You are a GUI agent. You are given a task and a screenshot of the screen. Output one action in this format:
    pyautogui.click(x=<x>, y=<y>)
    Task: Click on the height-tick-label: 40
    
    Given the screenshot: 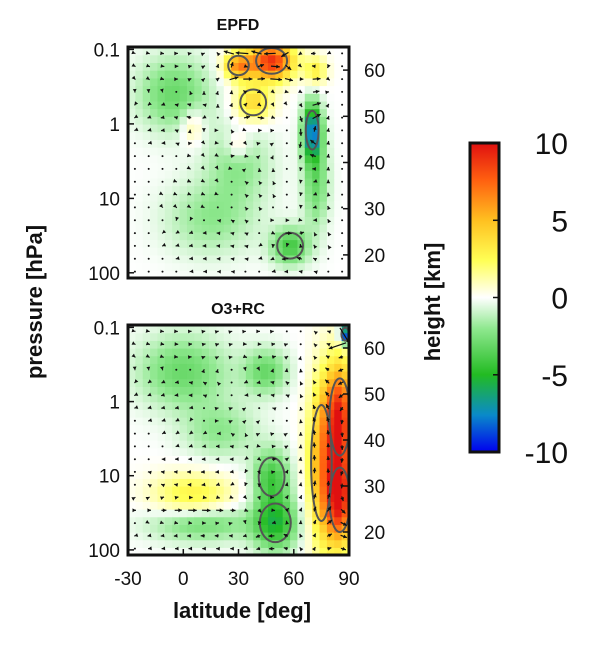 What is the action you would take?
    pyautogui.click(x=374, y=164)
    